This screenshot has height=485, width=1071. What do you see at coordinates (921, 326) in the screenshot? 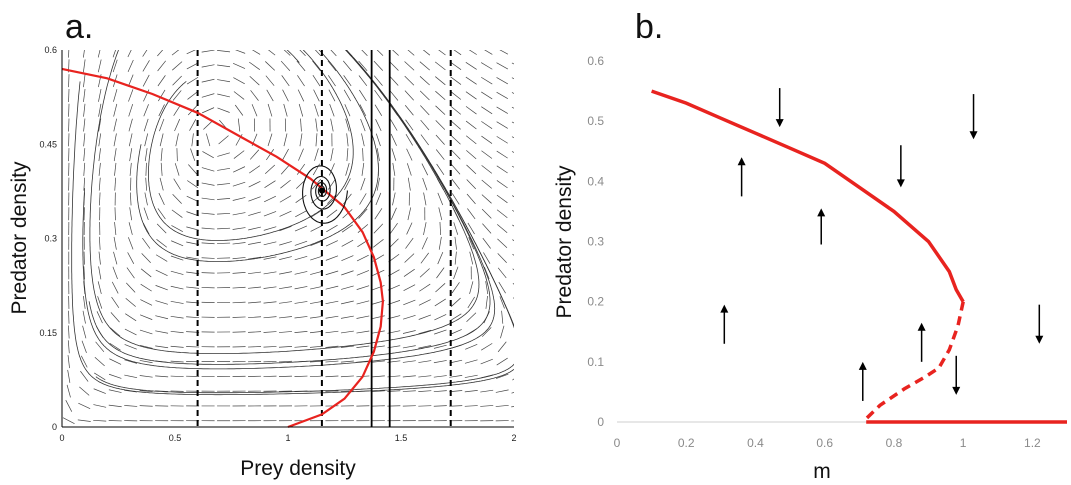
I see `direction-arrow-head` at bounding box center [921, 326].